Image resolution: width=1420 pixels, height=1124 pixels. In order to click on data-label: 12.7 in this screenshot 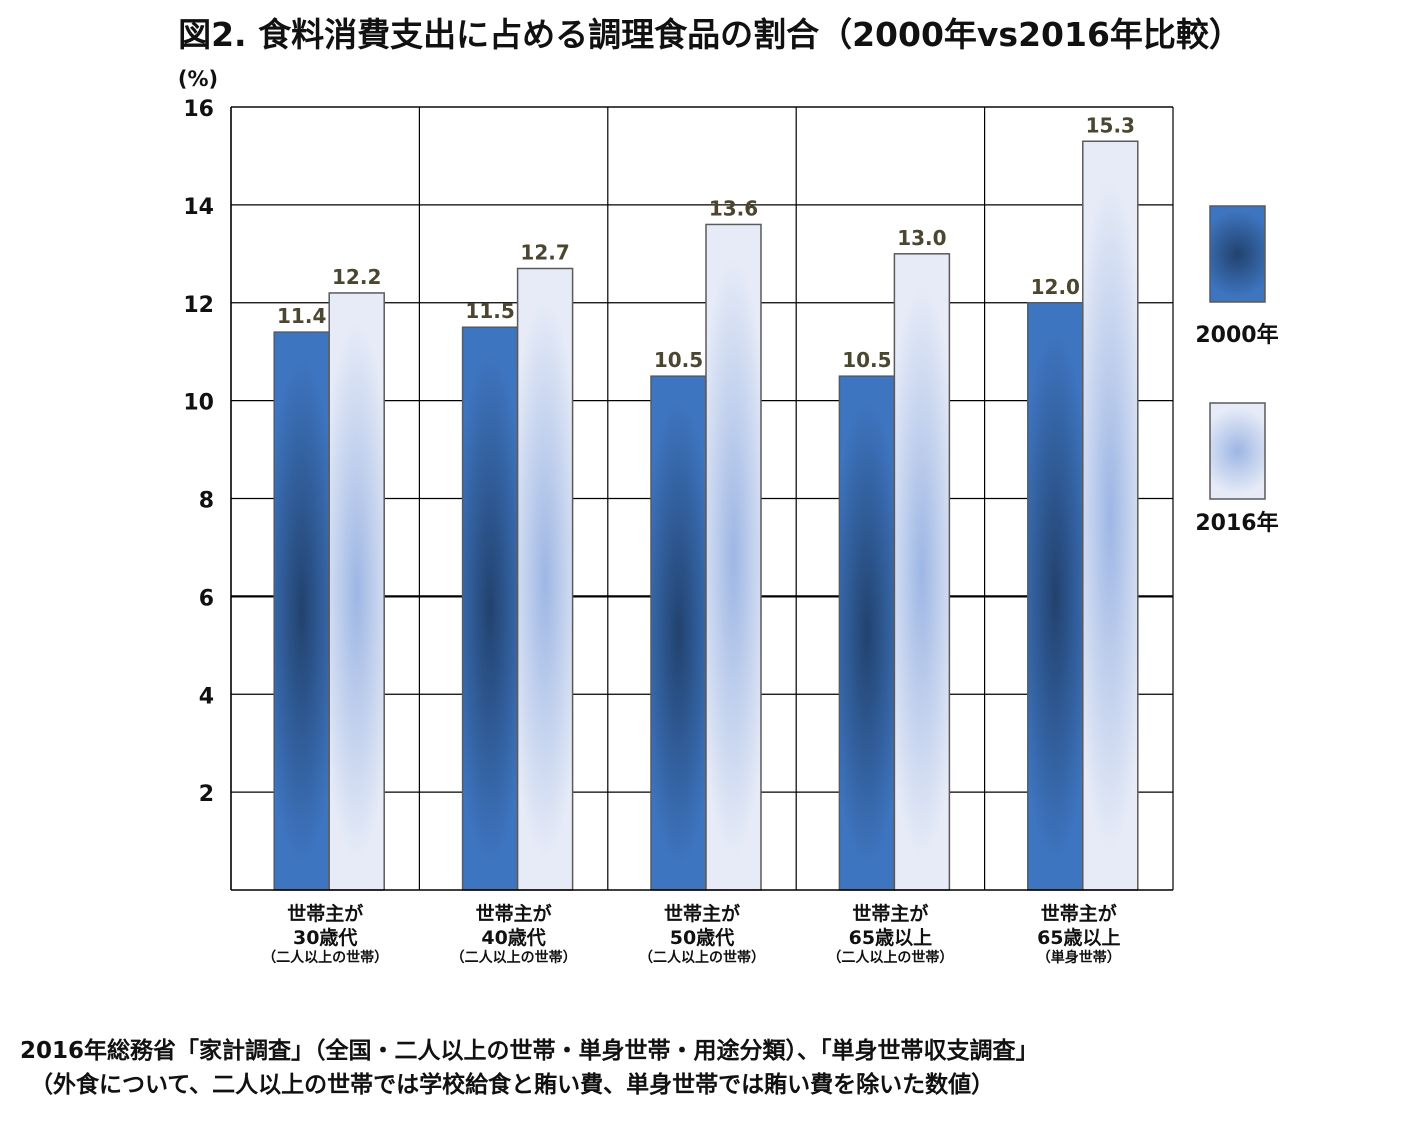, I will do `click(544, 252)`.